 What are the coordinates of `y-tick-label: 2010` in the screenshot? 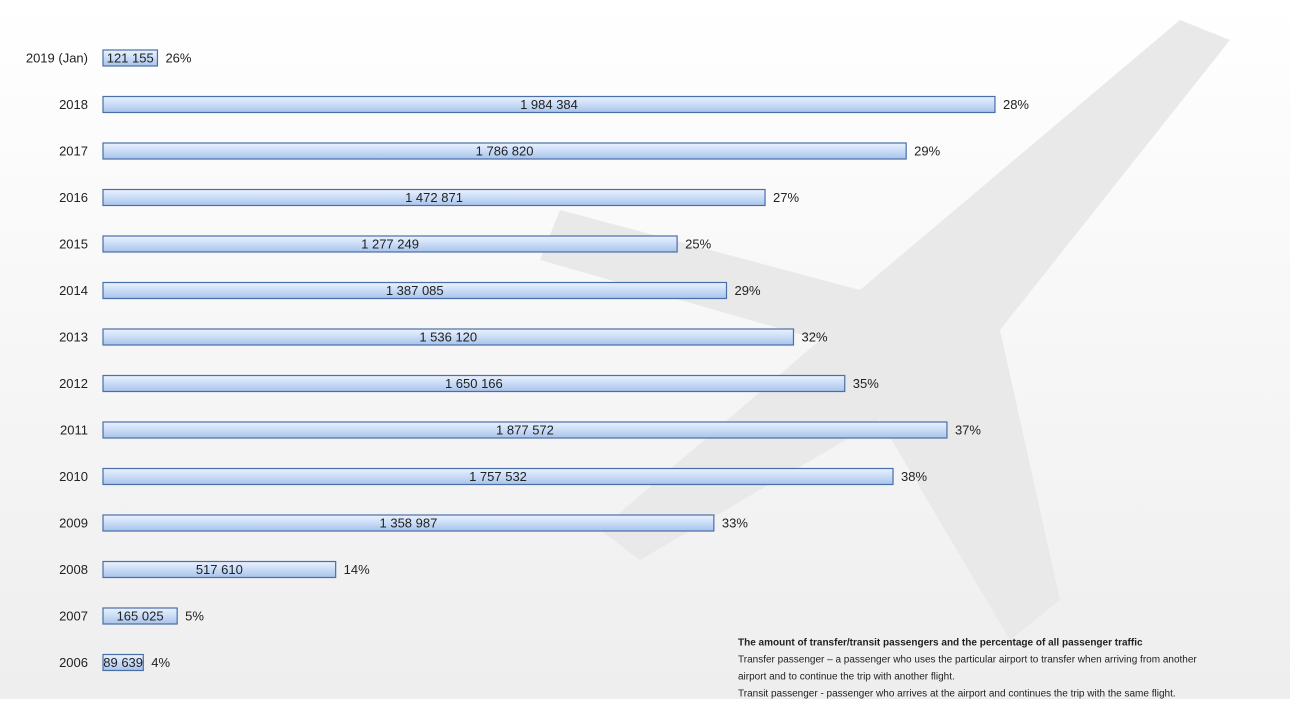 It's located at (73, 476).